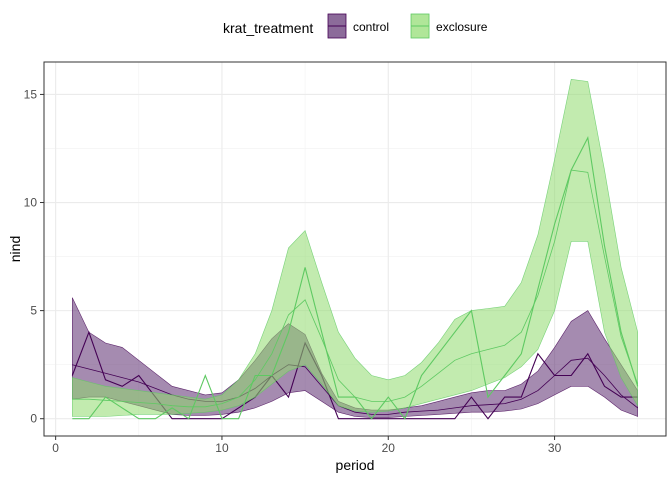  Describe the element at coordinates (33, 419) in the screenshot. I see `y-tick-label: 0` at that location.